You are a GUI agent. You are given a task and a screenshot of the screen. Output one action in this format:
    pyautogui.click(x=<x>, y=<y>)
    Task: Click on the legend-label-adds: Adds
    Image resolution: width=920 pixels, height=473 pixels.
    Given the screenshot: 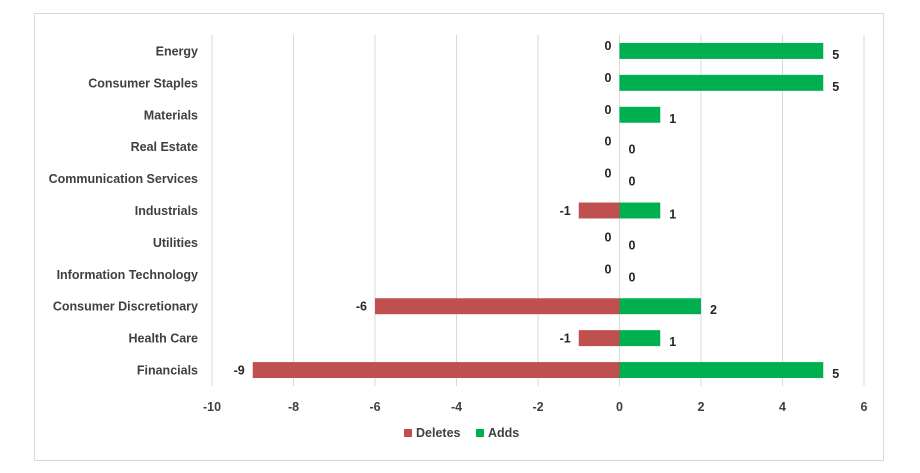 What is the action you would take?
    pyautogui.click(x=503, y=433)
    